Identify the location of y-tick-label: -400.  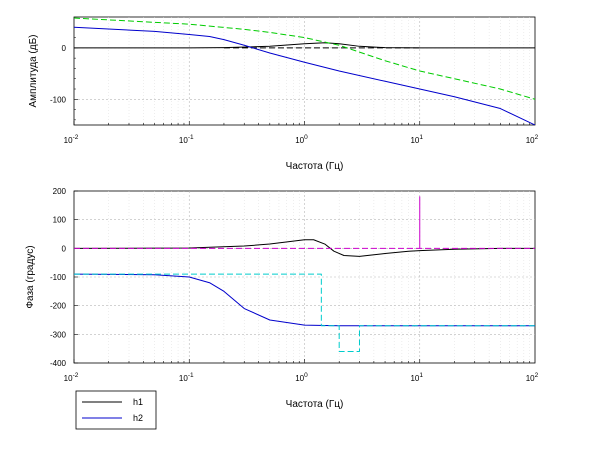
(58, 363).